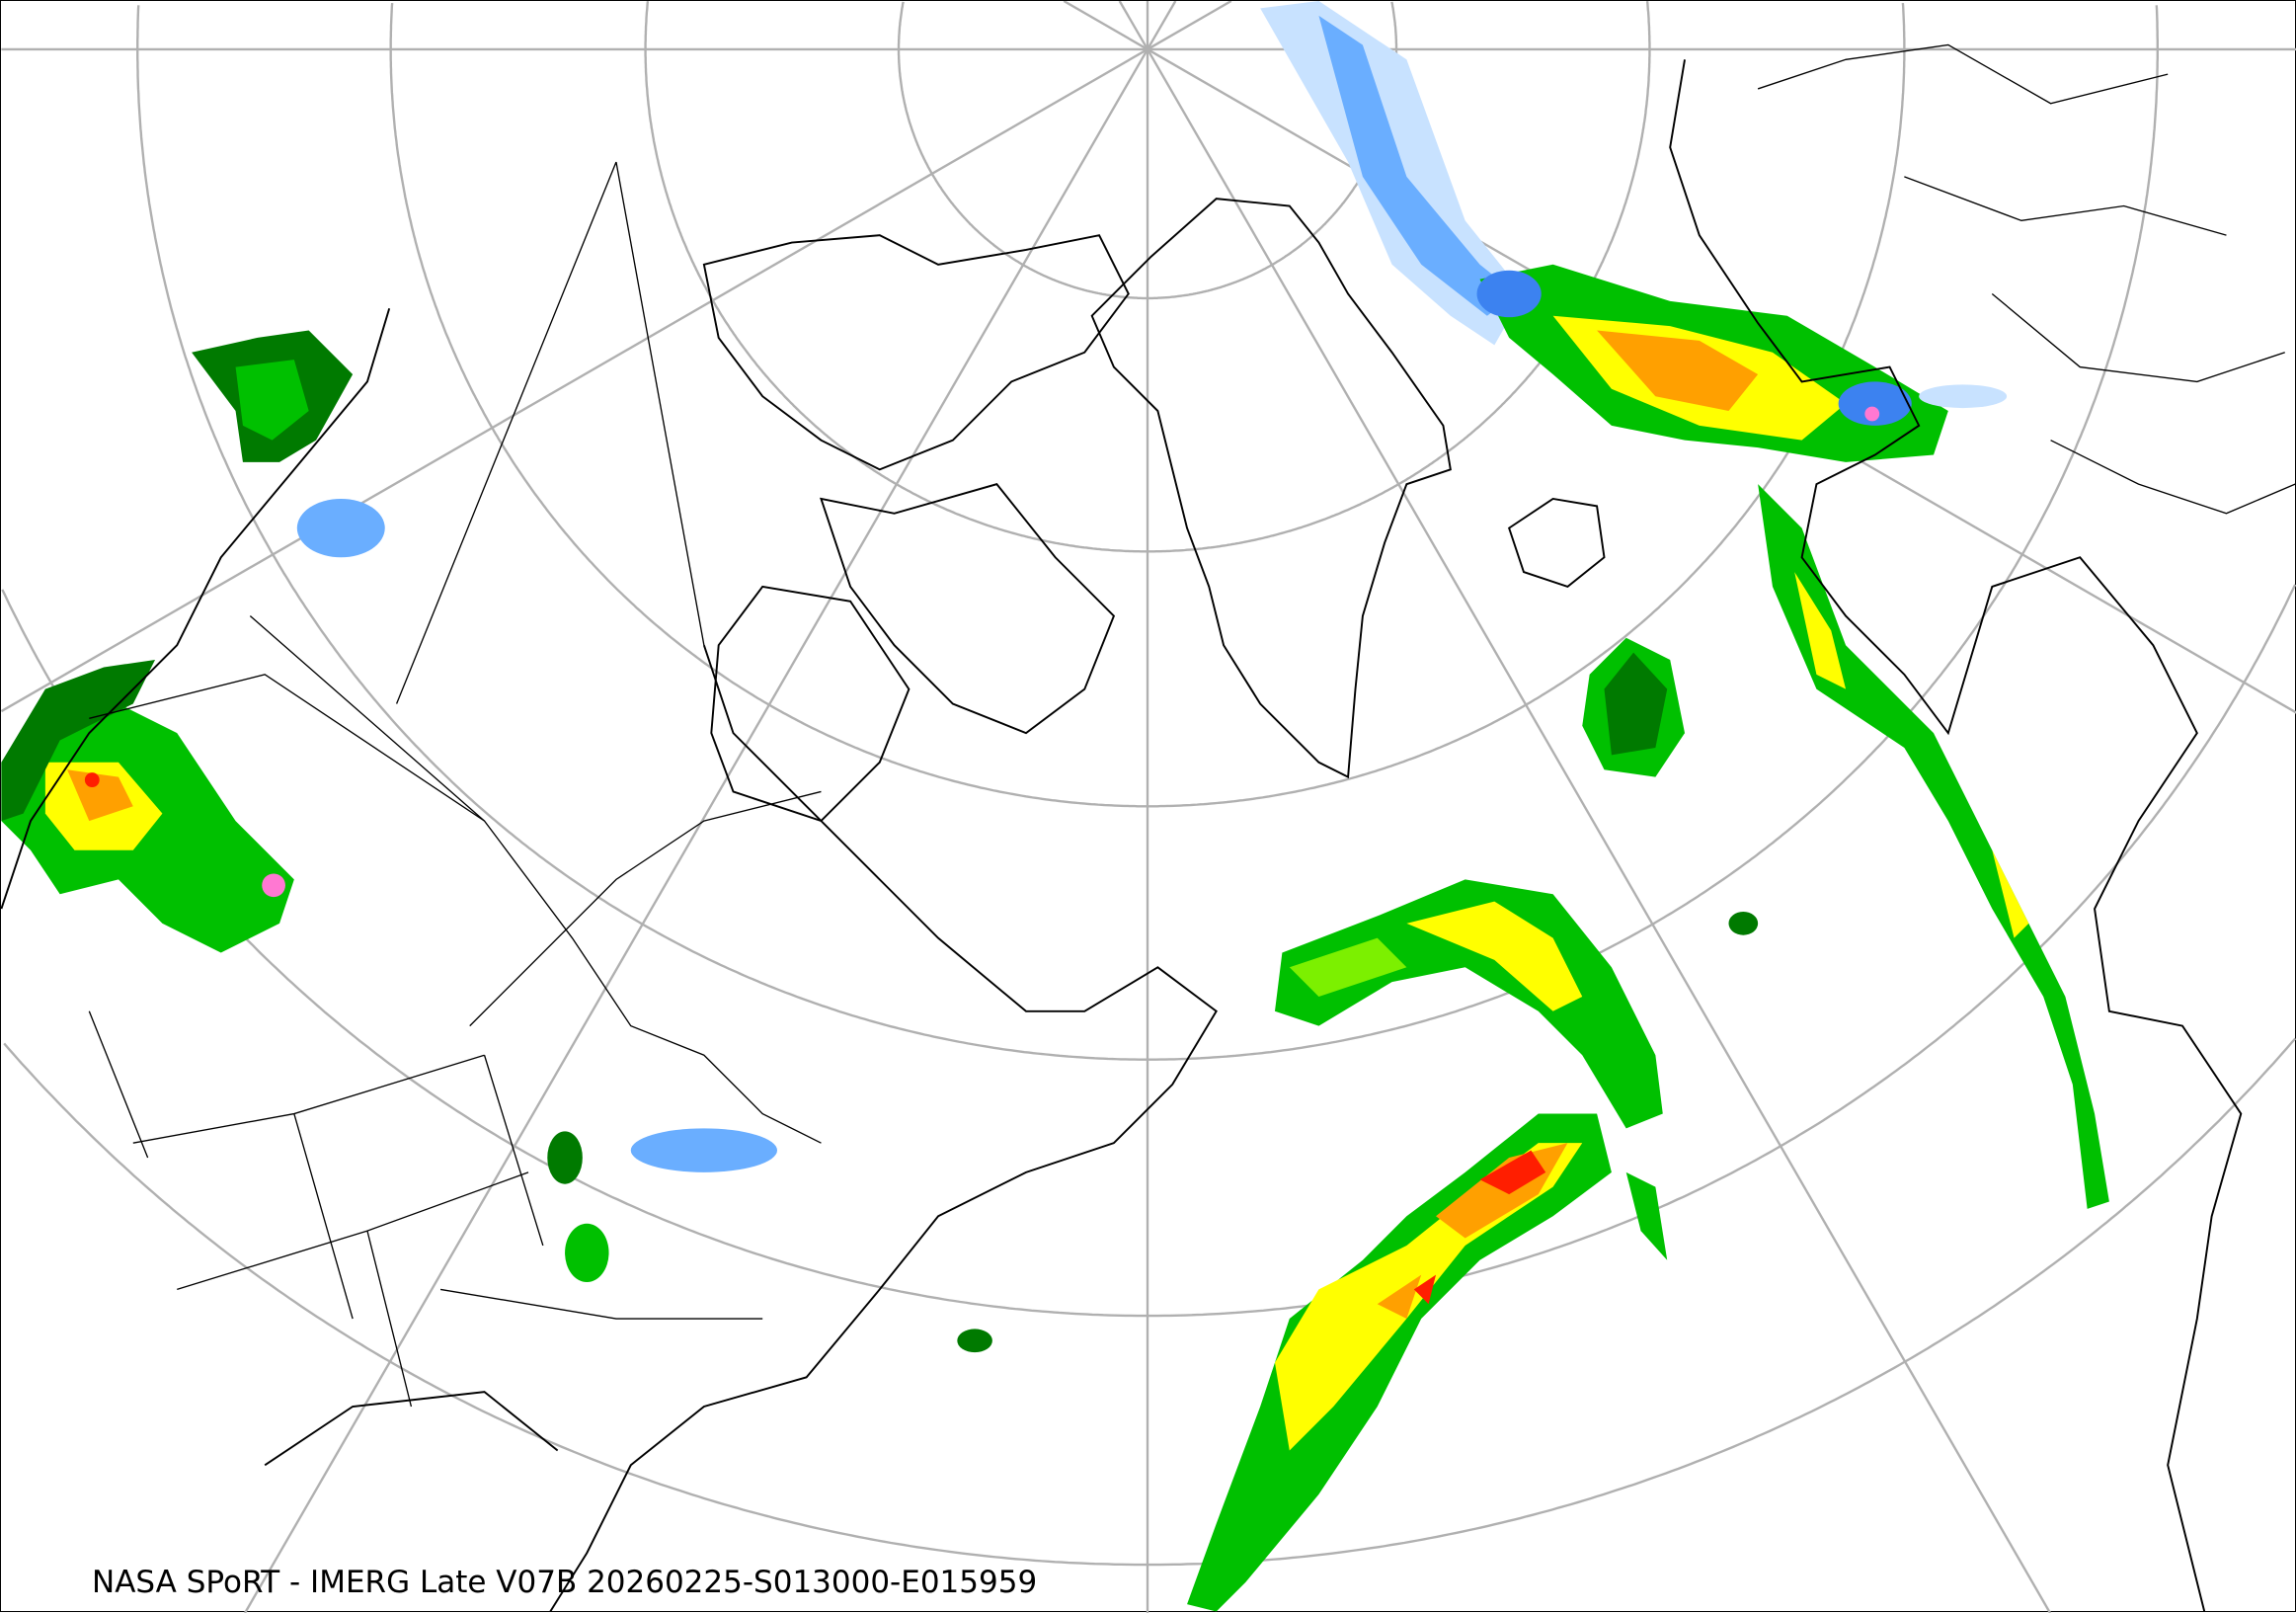  Describe the element at coordinates (704, 1150) in the screenshot. I see `precip-great-lakes` at that location.